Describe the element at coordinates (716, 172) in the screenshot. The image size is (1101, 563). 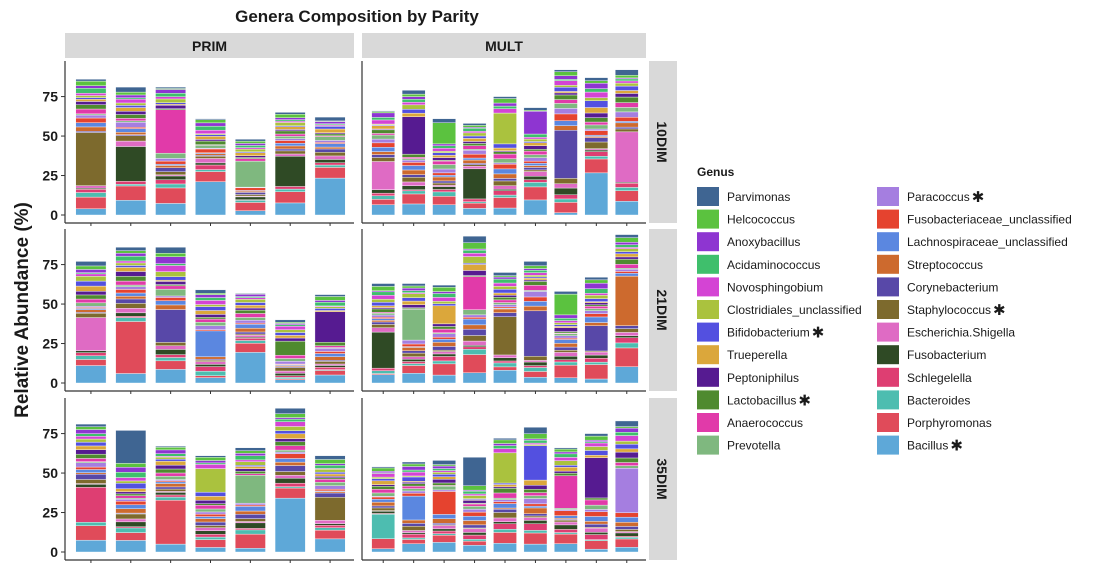
I see `legend-title: Genus` at that location.